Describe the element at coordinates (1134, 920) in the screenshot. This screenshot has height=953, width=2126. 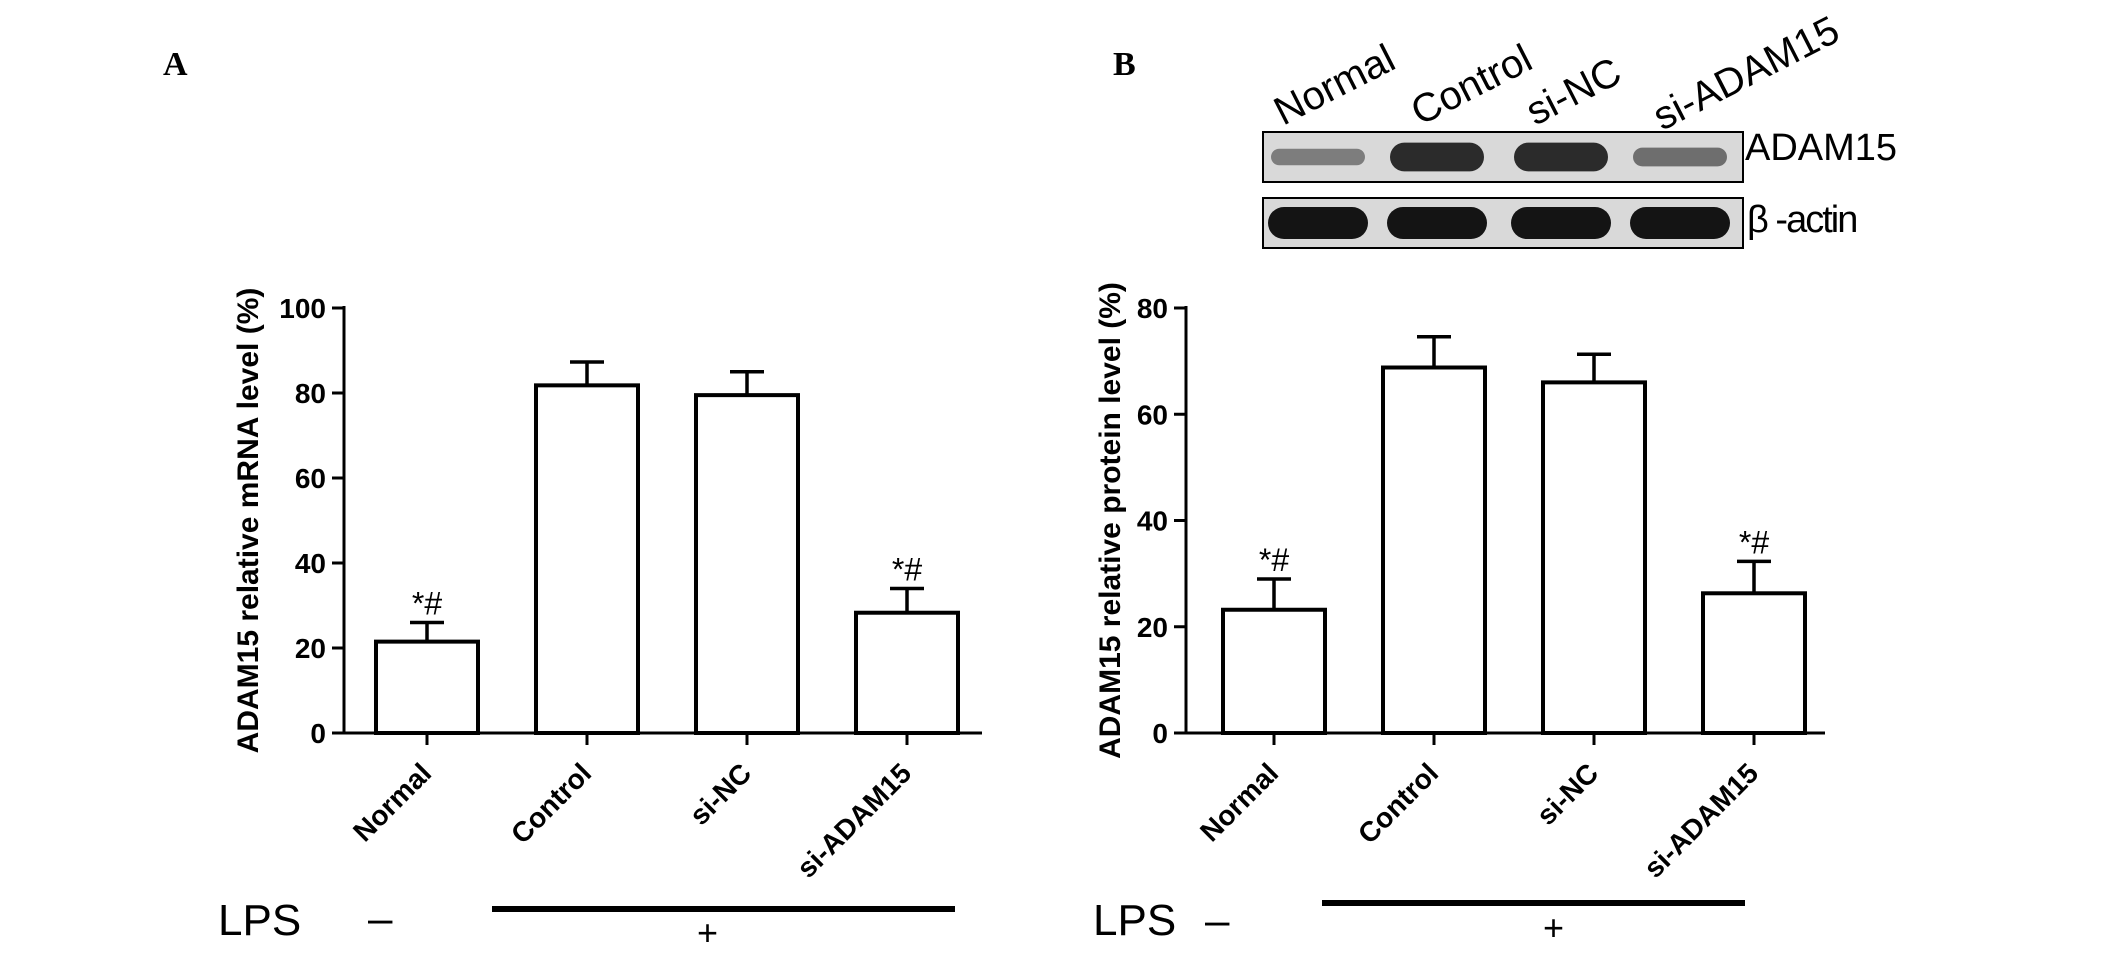
I see `lps-label-b: LPS` at that location.